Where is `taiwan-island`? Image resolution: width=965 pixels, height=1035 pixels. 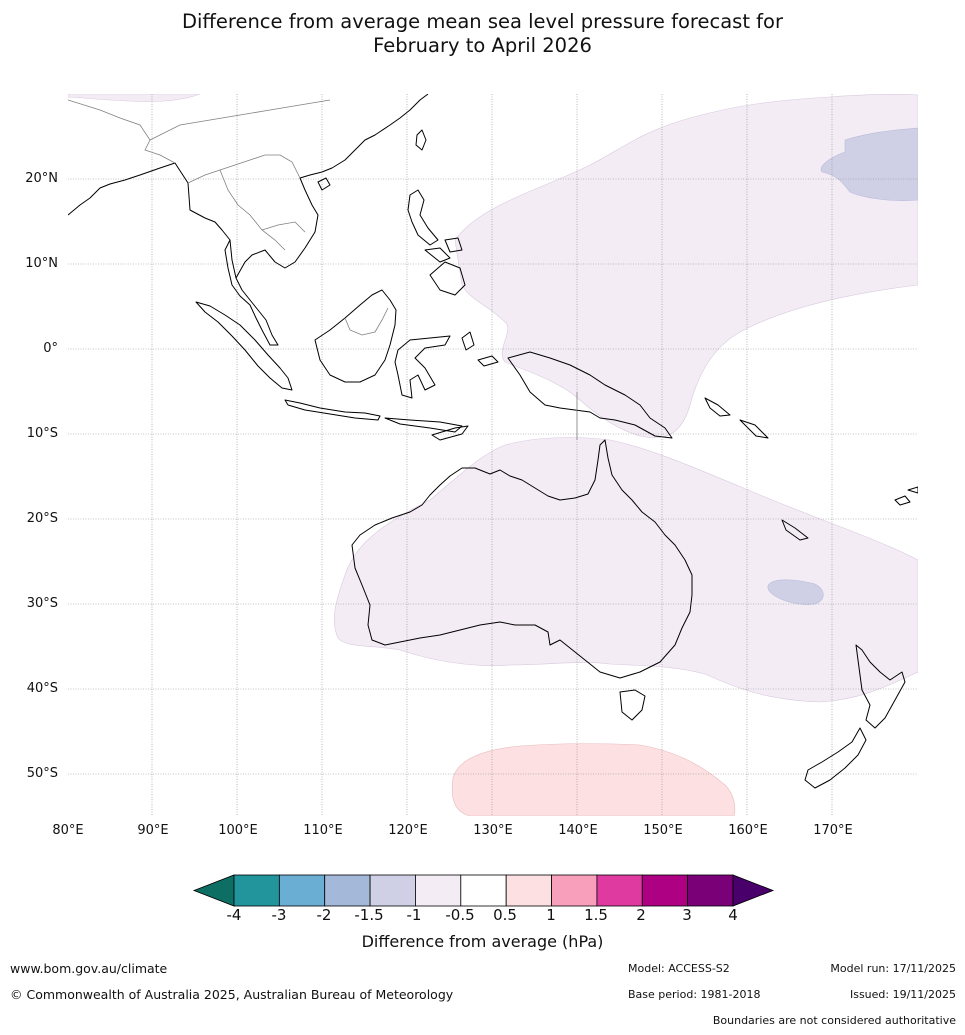 taiwan-island is located at coordinates (421, 140).